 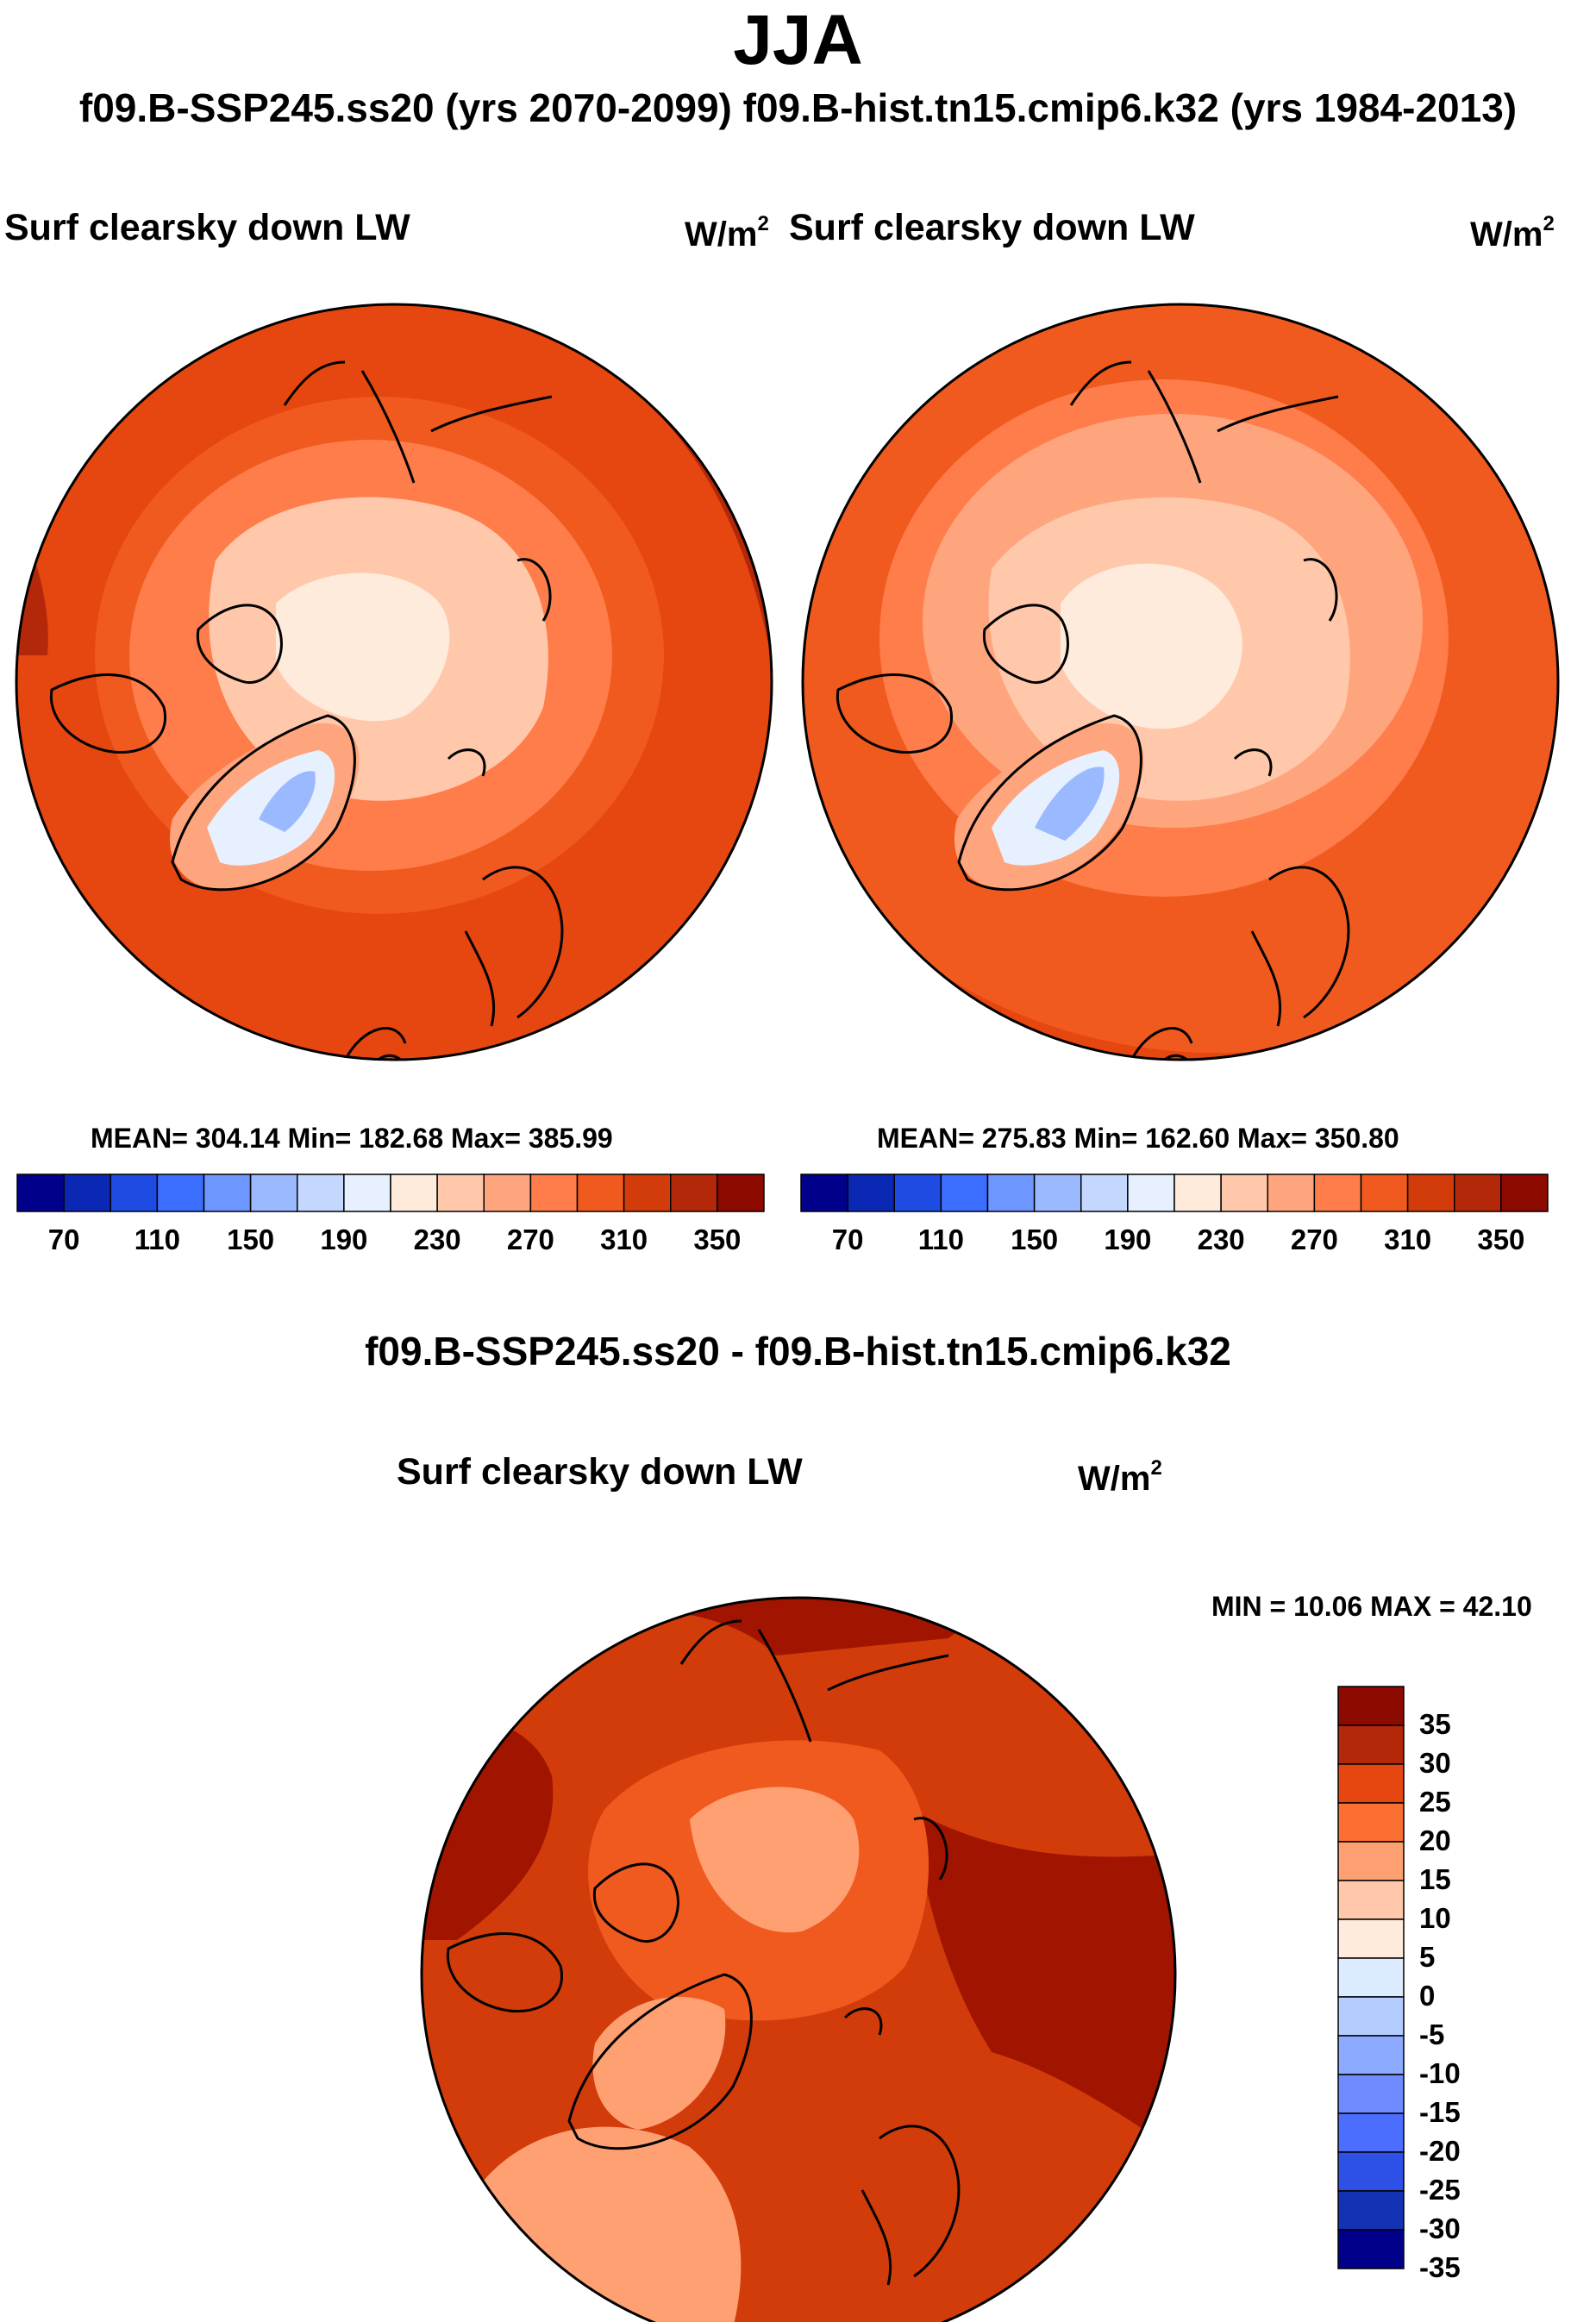 What do you see at coordinates (1440, 2228) in the screenshot?
I see `colorbar-tick-label: -30` at bounding box center [1440, 2228].